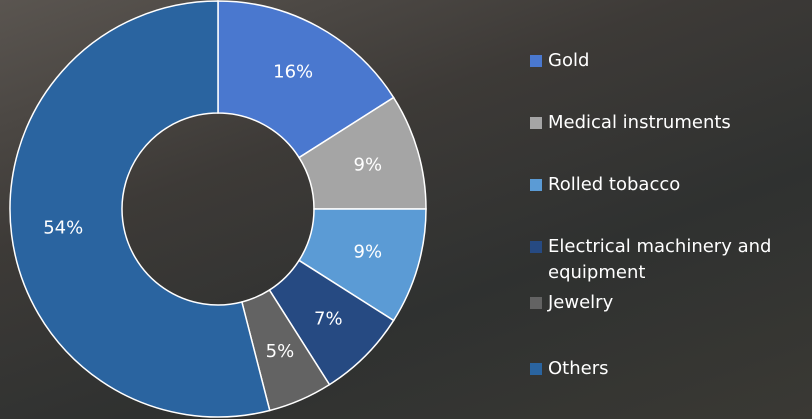  Describe the element at coordinates (614, 184) in the screenshot. I see `legend-label: Rolled tobacco` at that location.